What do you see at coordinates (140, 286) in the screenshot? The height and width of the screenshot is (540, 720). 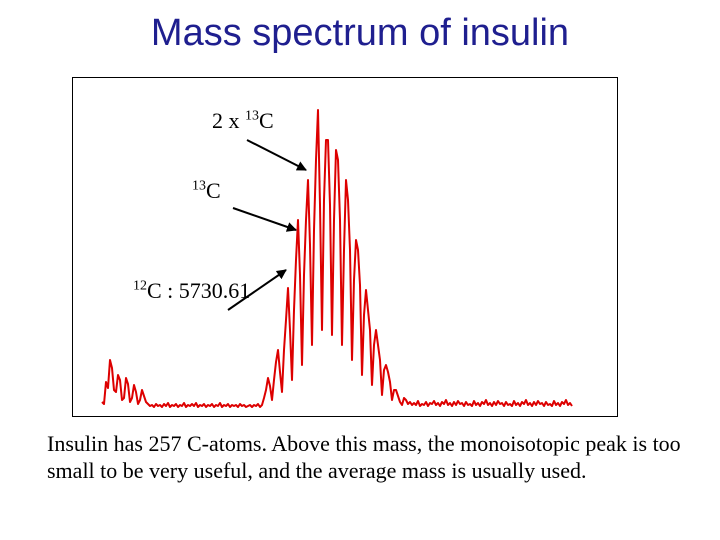 I see `annotation-12c-sup: 12` at bounding box center [140, 286].